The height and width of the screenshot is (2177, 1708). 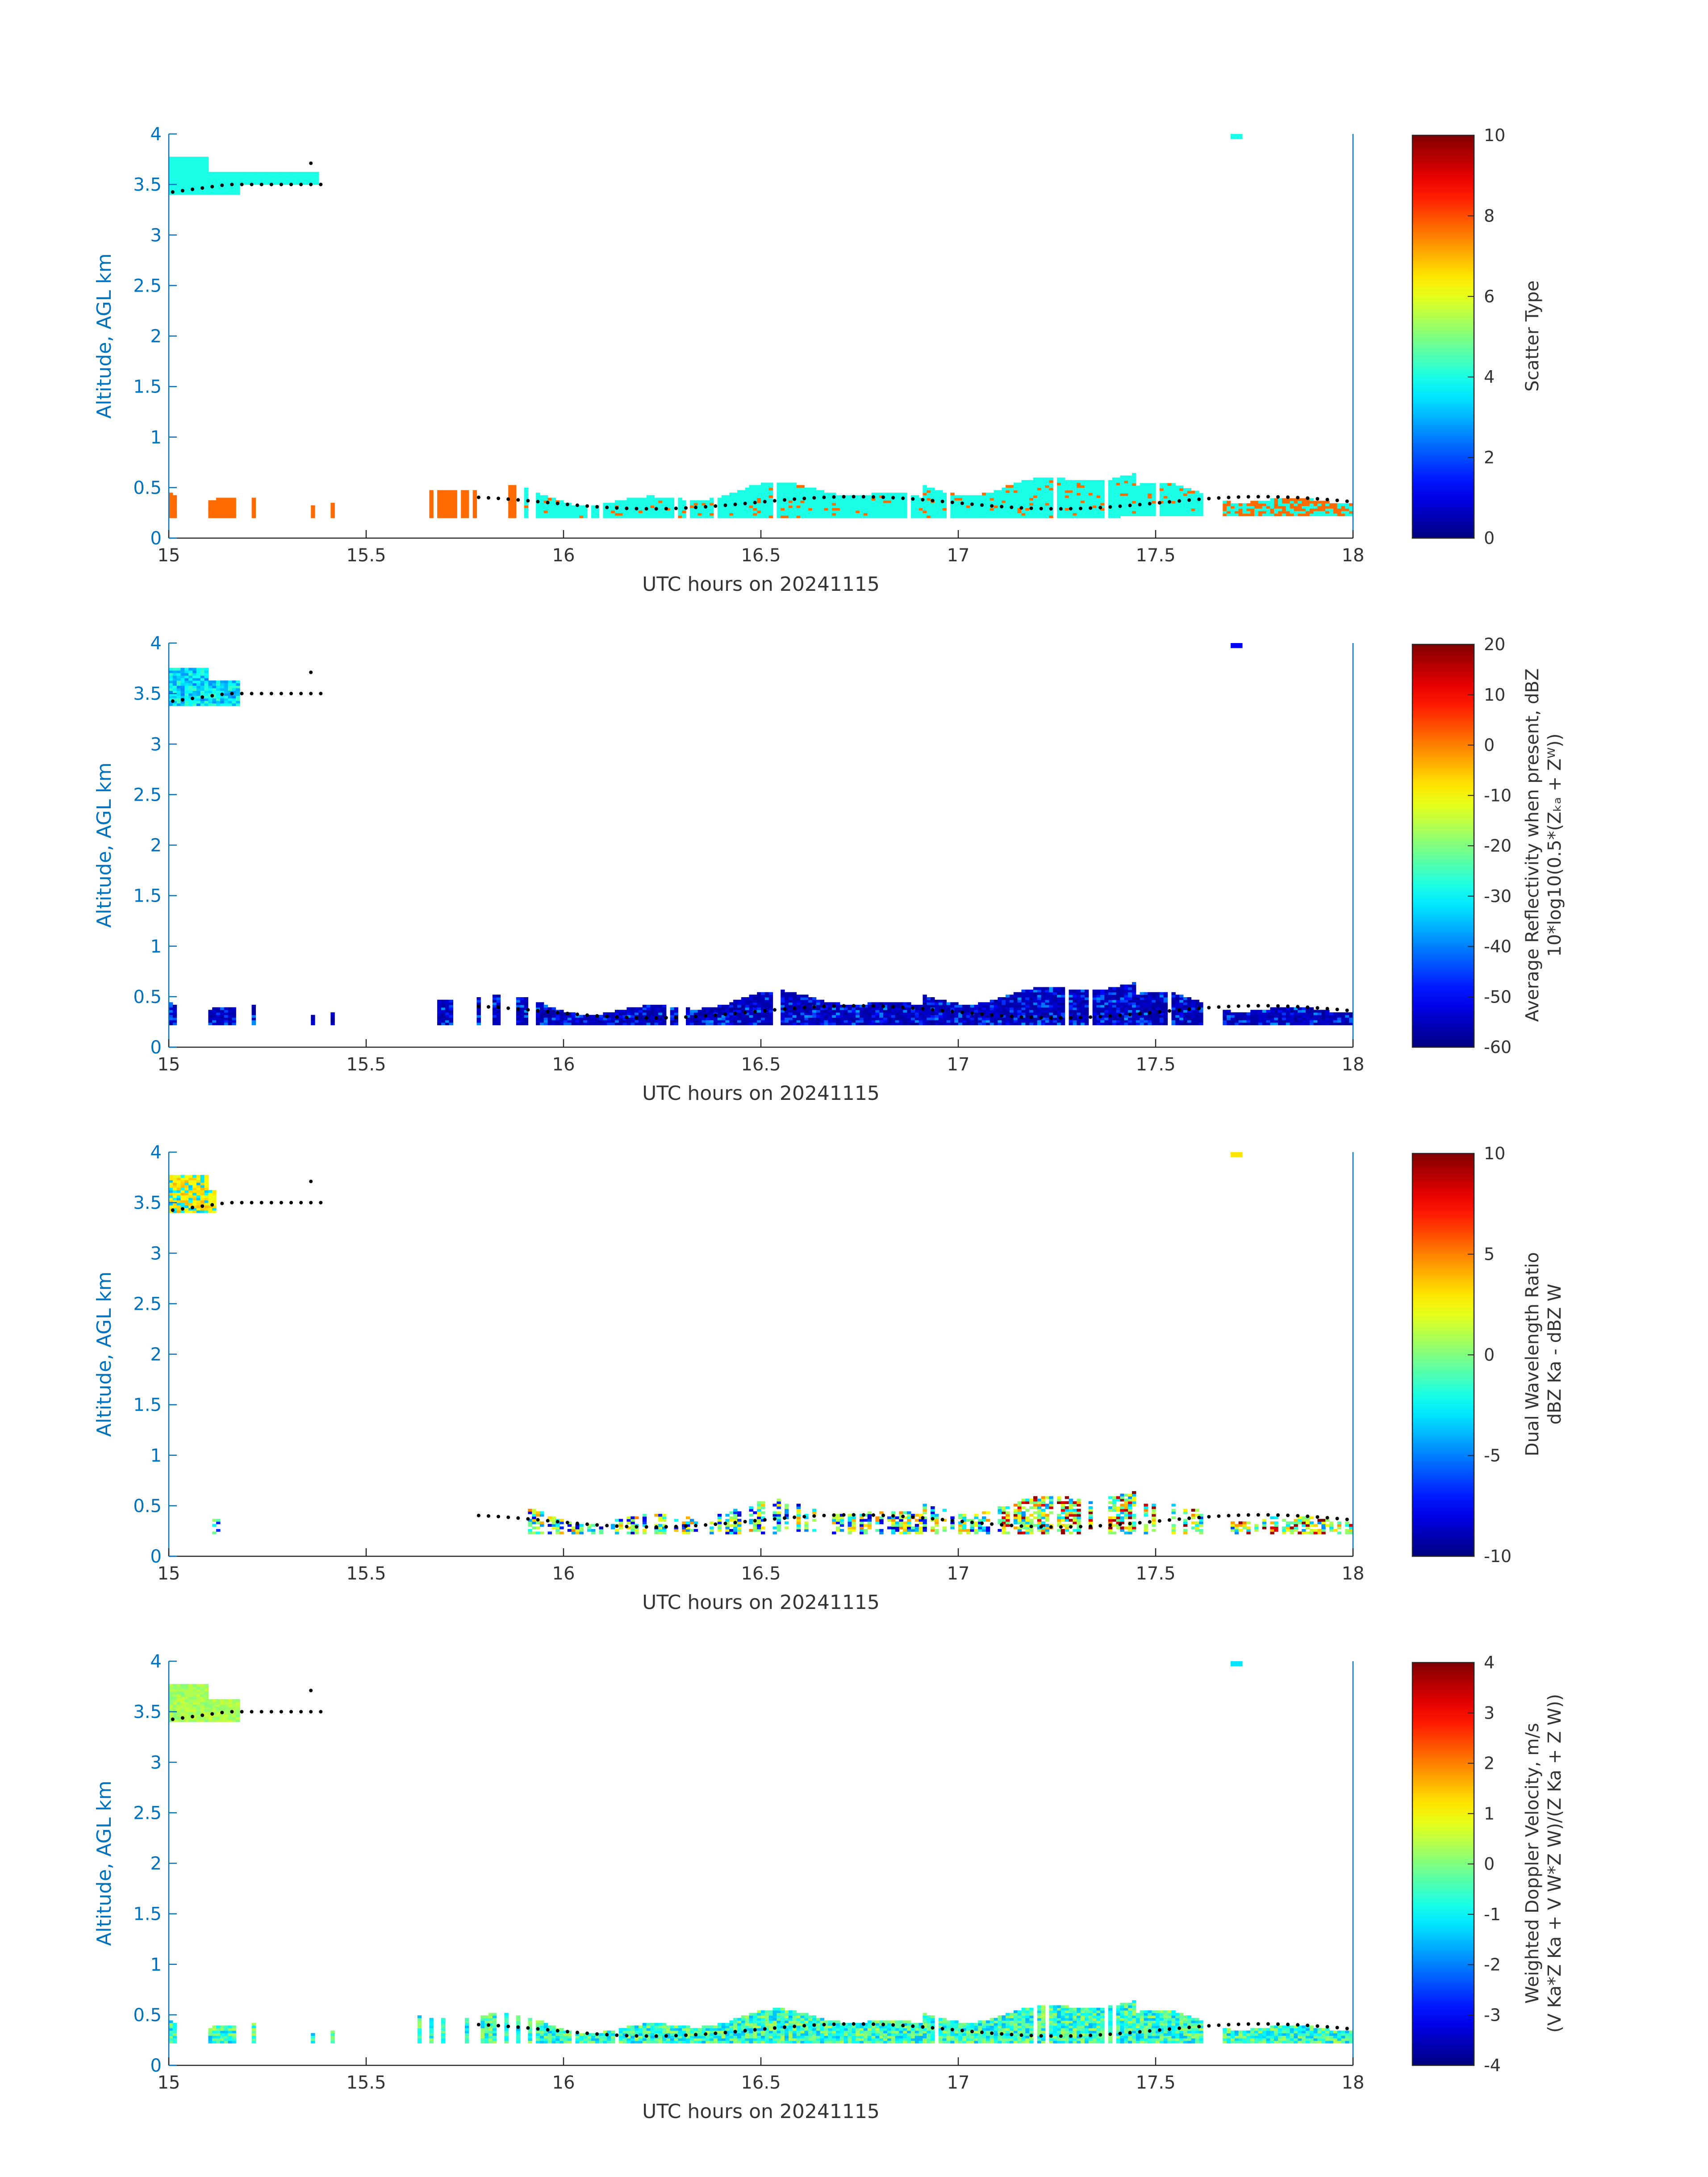 What do you see at coordinates (1492, 1914) in the screenshot?
I see `colorbar-tick-label: -1` at bounding box center [1492, 1914].